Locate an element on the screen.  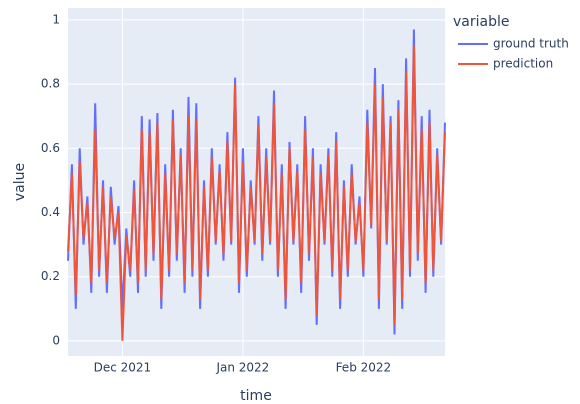
x-axis-label: time is located at coordinates (256, 396).